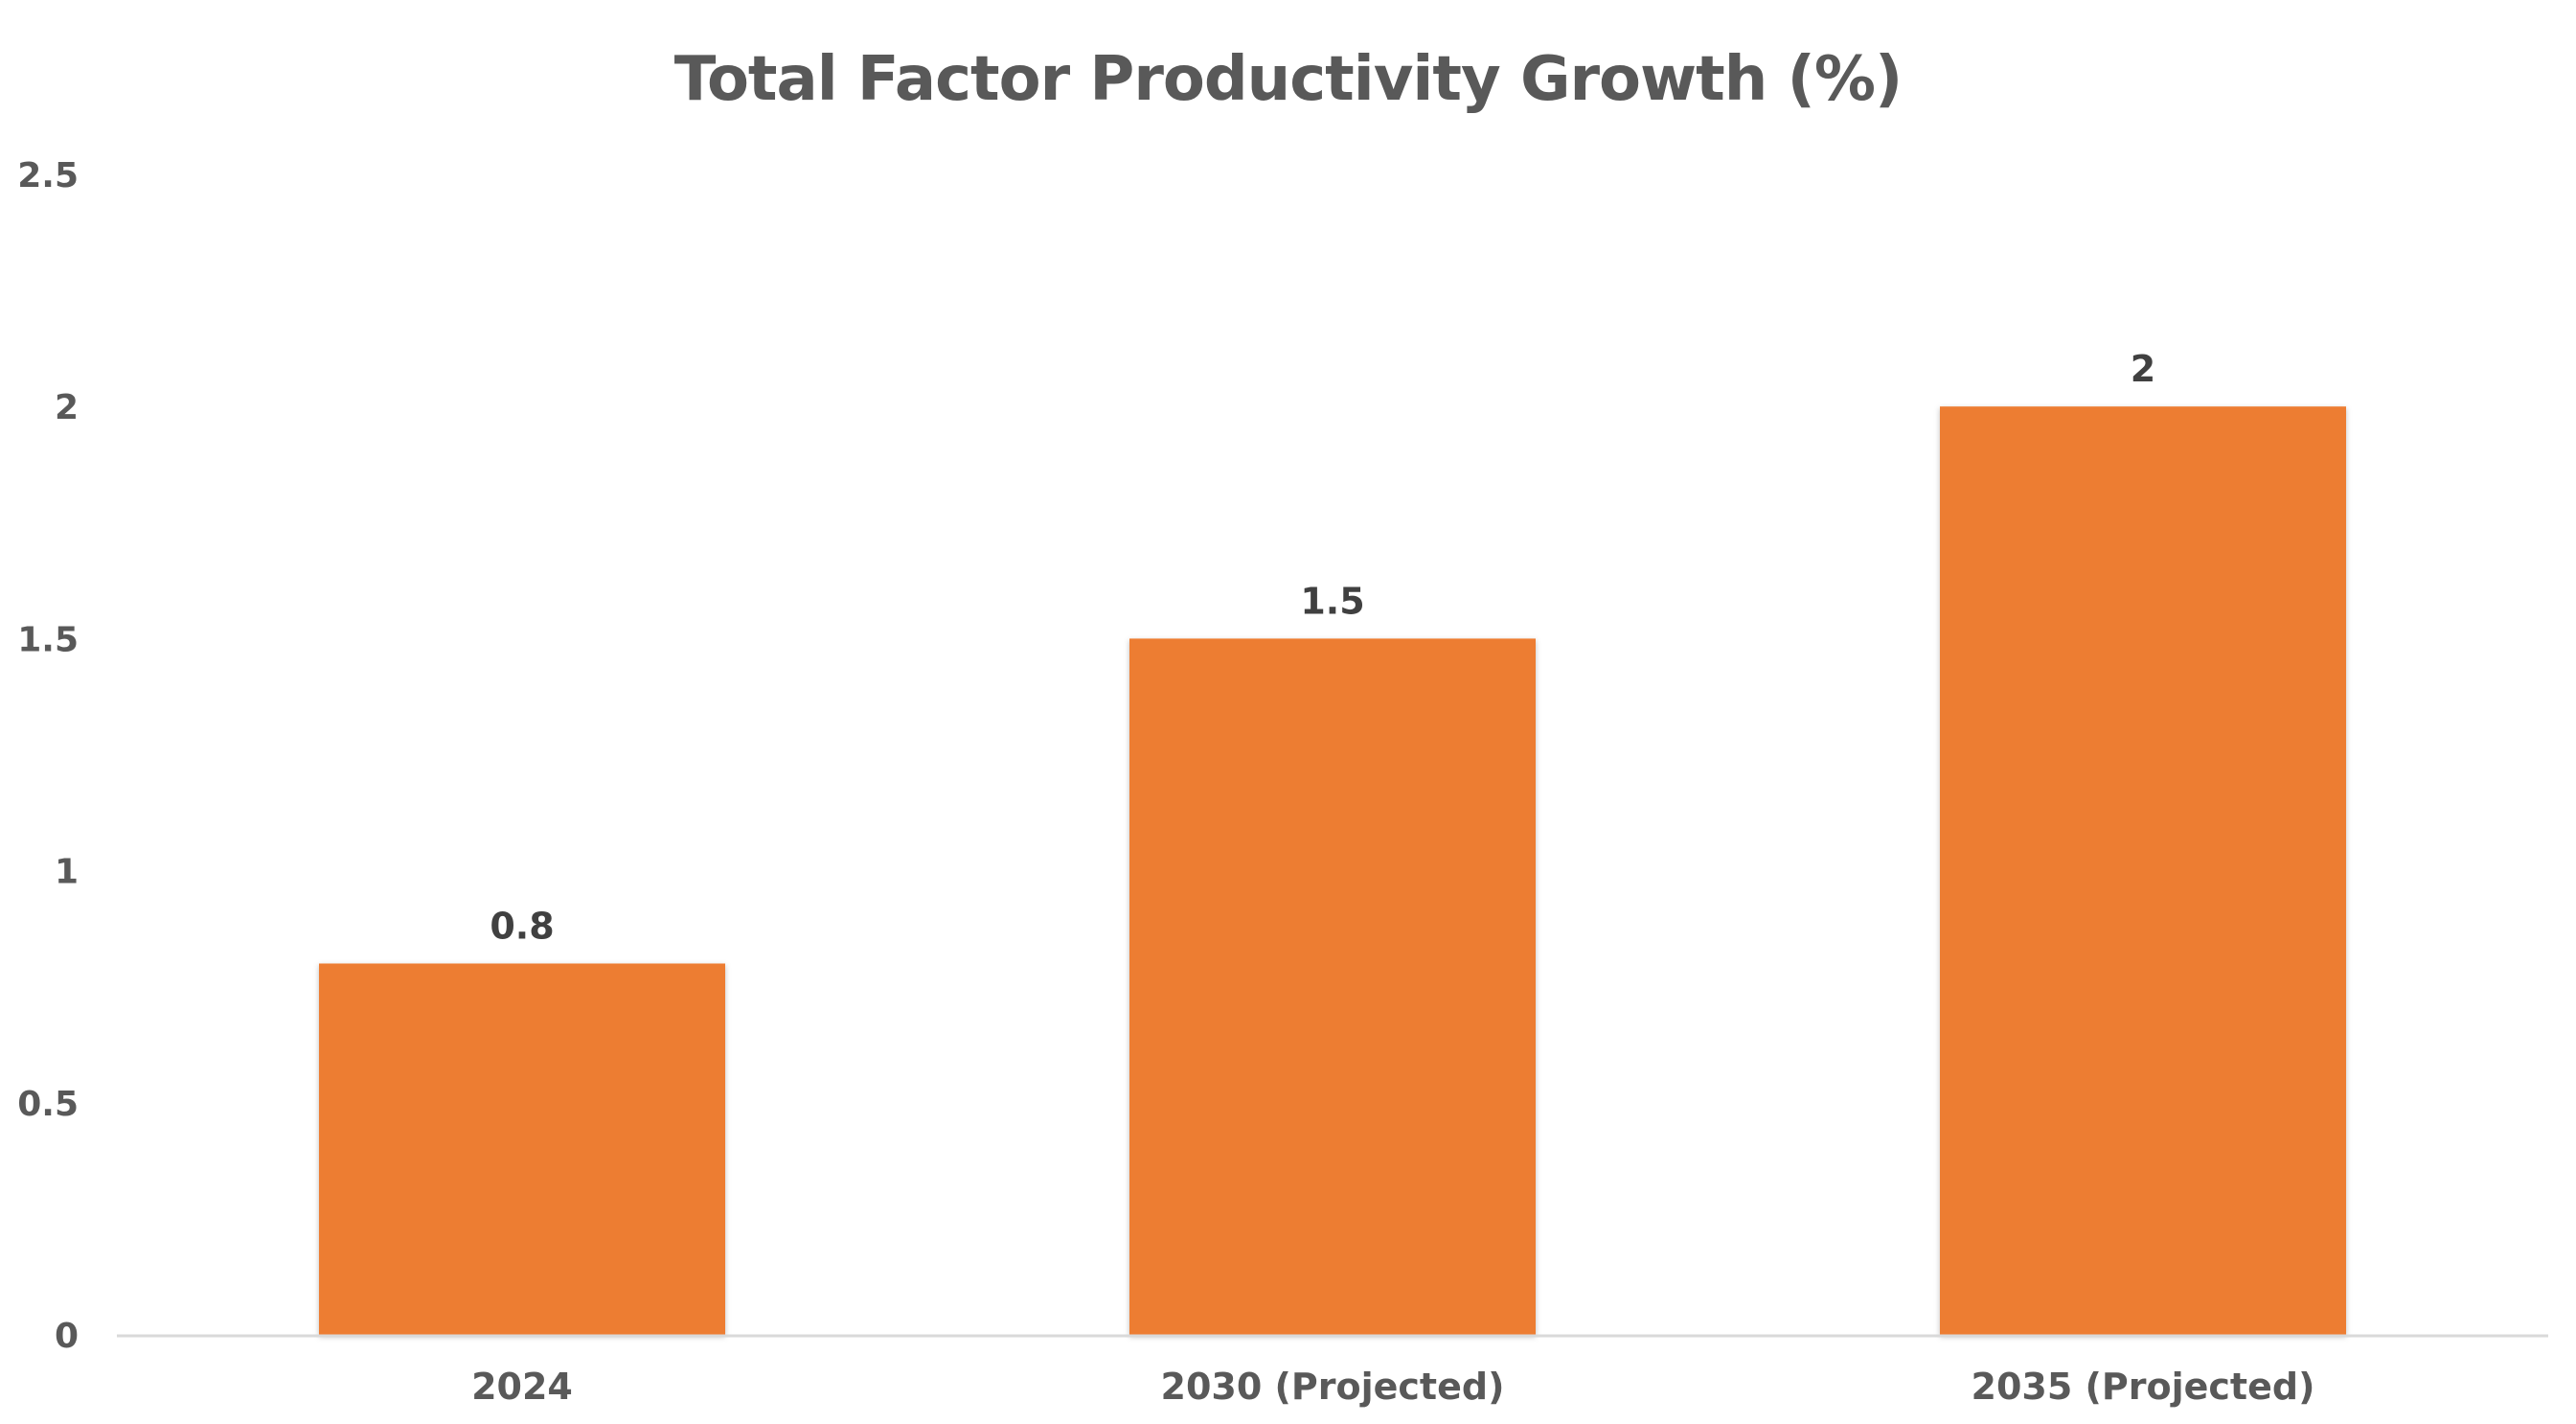 The width and height of the screenshot is (2576, 1424). Describe the element at coordinates (2143, 1387) in the screenshot. I see `x-tick-label: 2035 (Projected)` at that location.